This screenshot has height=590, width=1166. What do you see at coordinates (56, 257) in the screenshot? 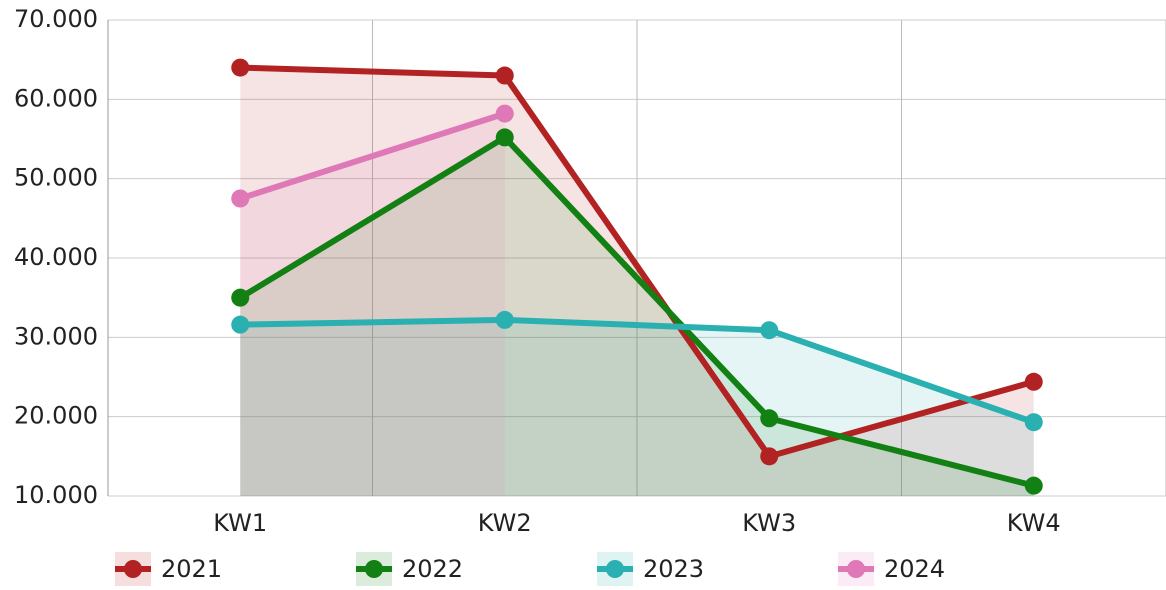
I see `y-tick-label: 40.000` at bounding box center [56, 257].